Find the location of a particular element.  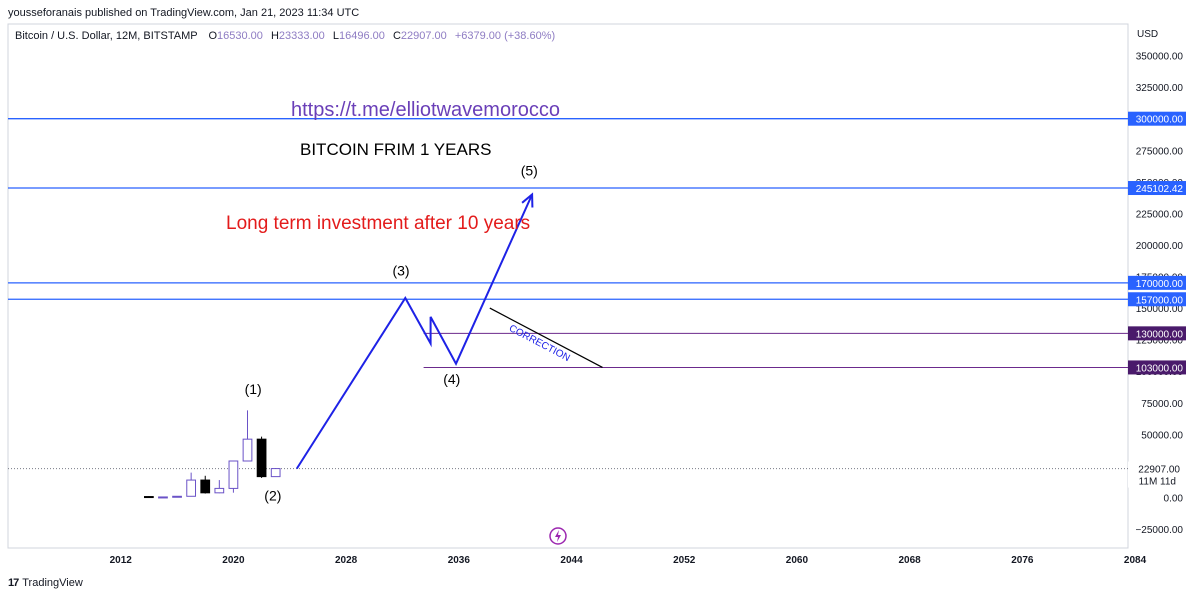

y-tick-label: 50000.00 is located at coordinates (1162, 435).